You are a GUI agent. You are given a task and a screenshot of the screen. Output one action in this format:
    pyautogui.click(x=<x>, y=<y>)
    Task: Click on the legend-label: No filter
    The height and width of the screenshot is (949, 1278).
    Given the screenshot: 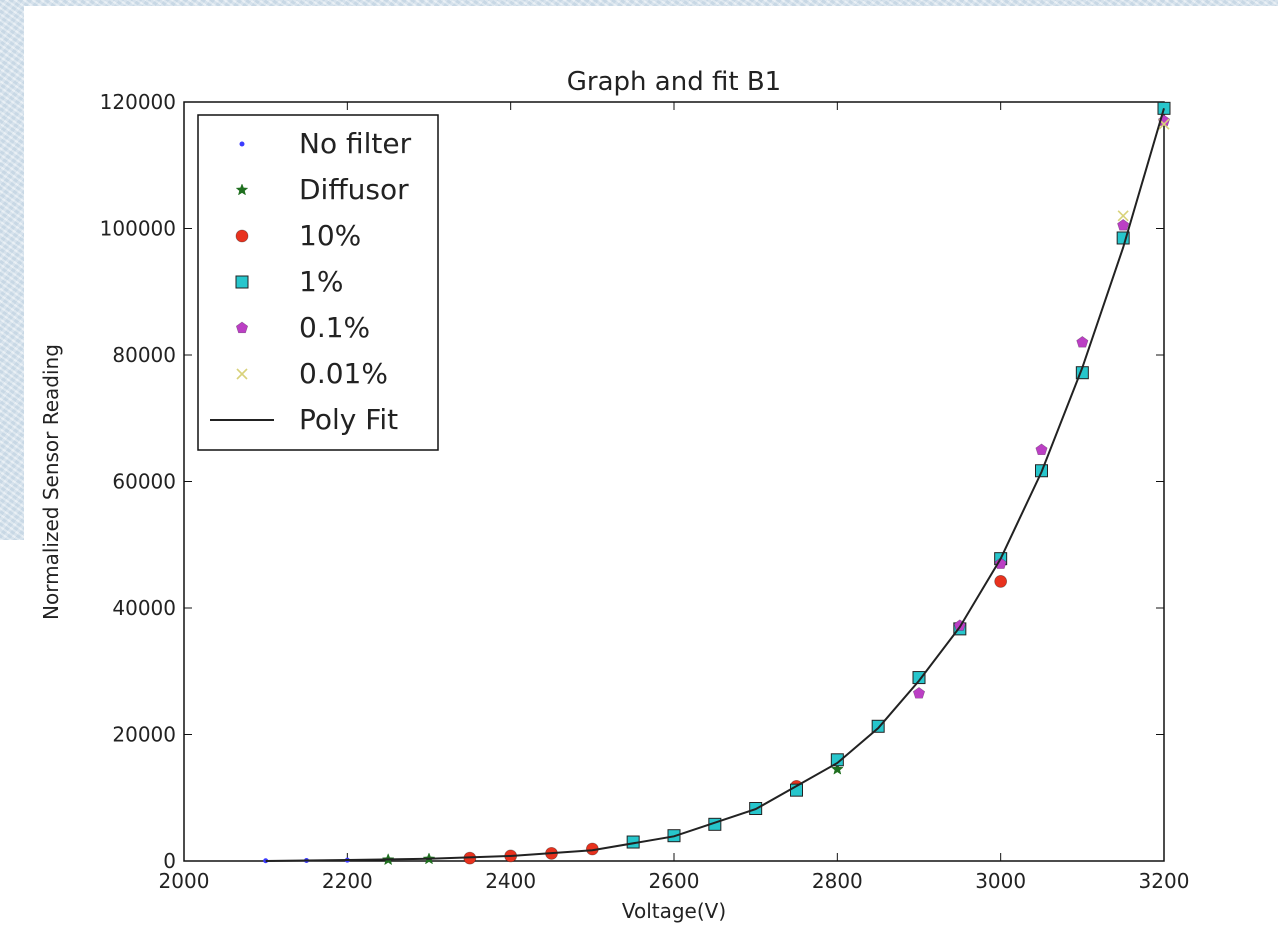 What is the action you would take?
    pyautogui.click(x=355, y=143)
    